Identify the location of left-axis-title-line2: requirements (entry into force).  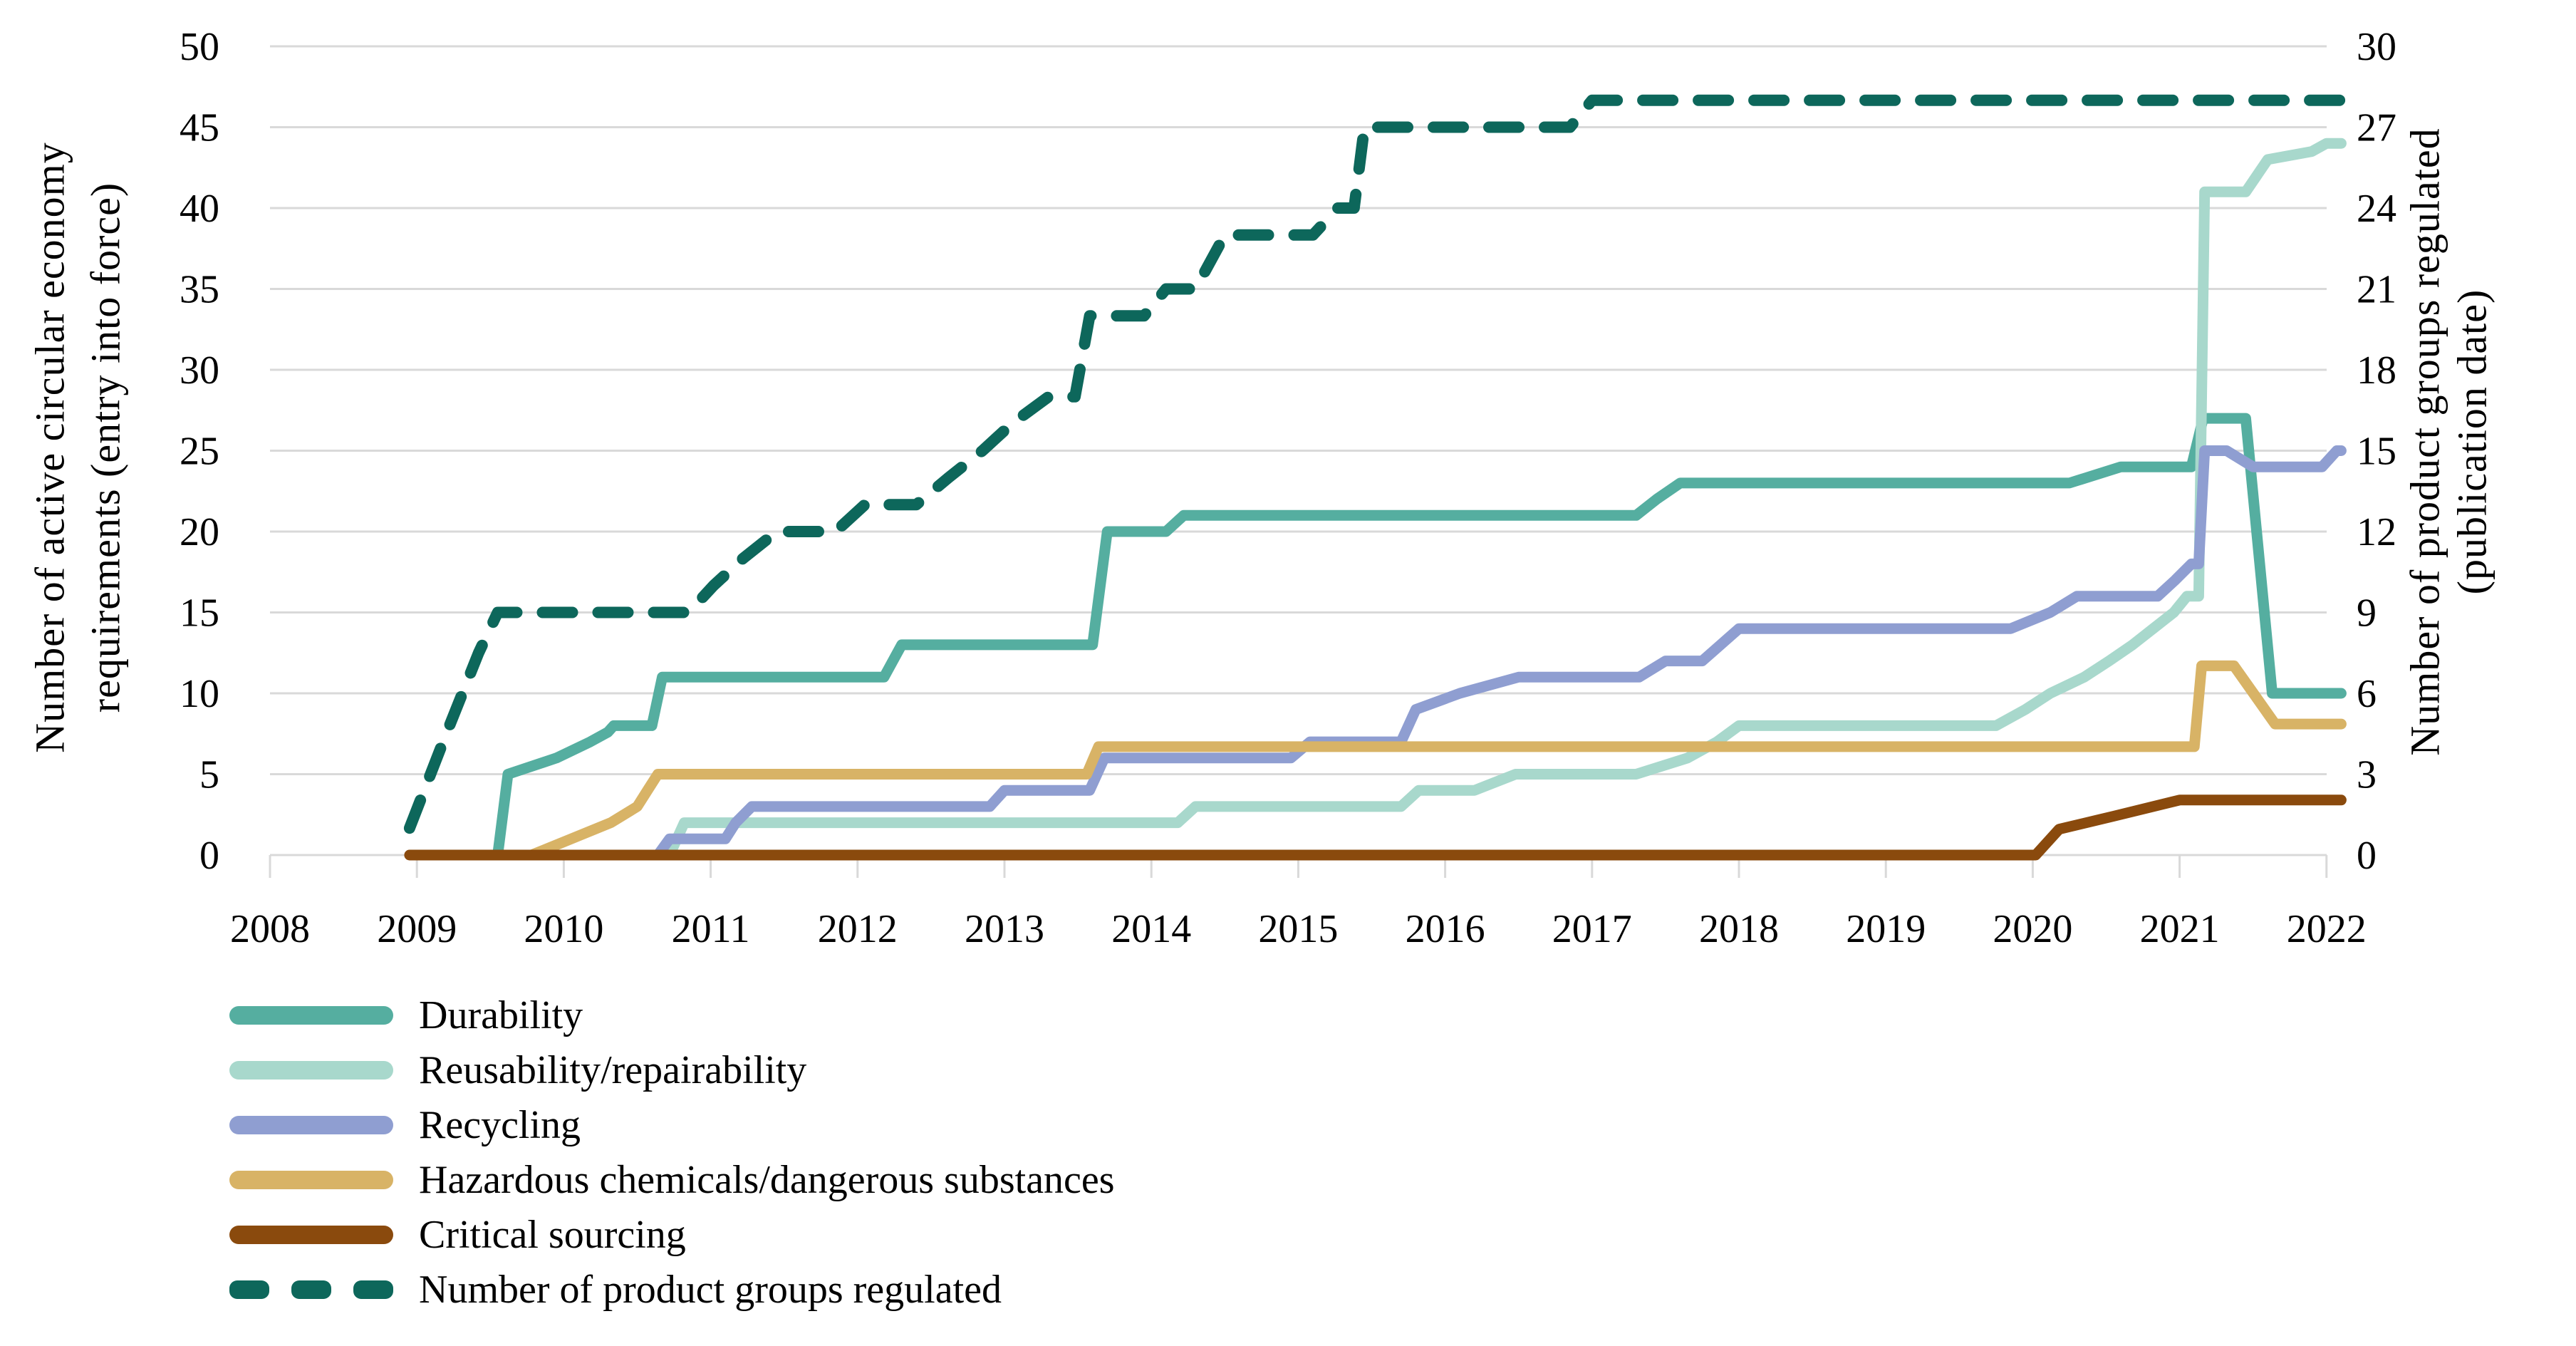
(106, 447).